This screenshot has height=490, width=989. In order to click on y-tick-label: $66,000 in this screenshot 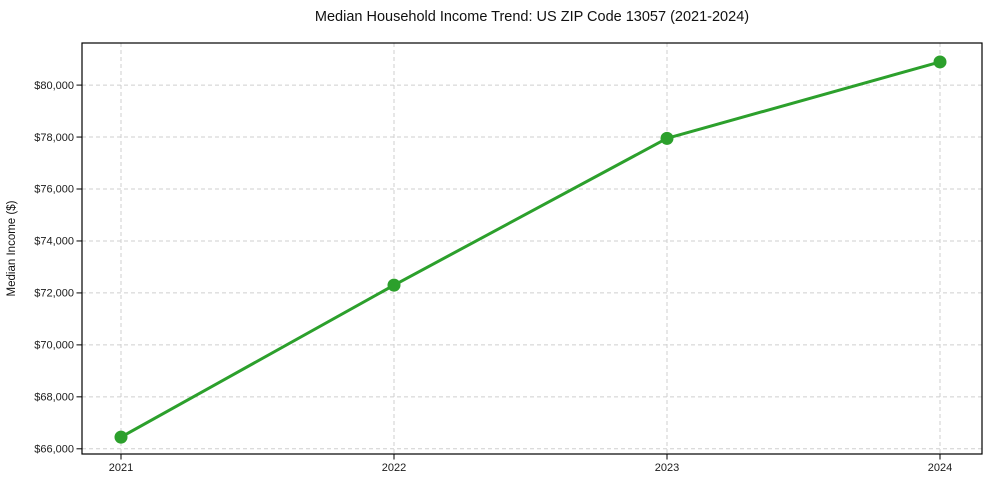, I will do `click(54, 450)`.